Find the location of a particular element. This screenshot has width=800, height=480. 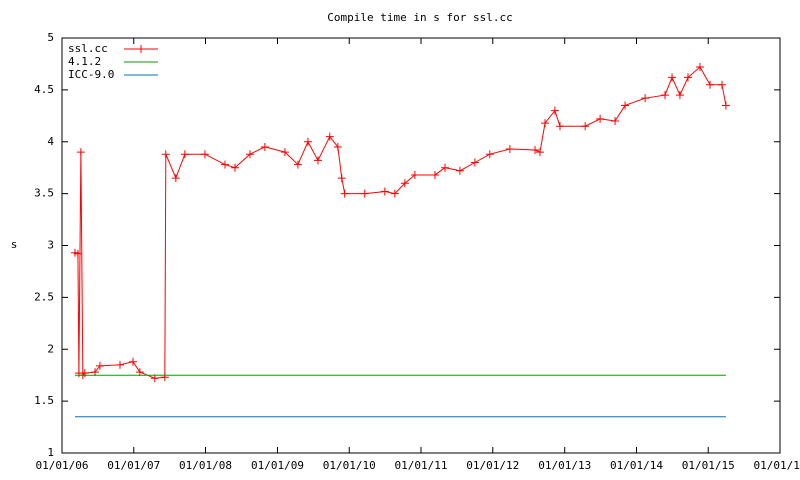

x-tick-label: 01/01/08 is located at coordinates (205, 465).